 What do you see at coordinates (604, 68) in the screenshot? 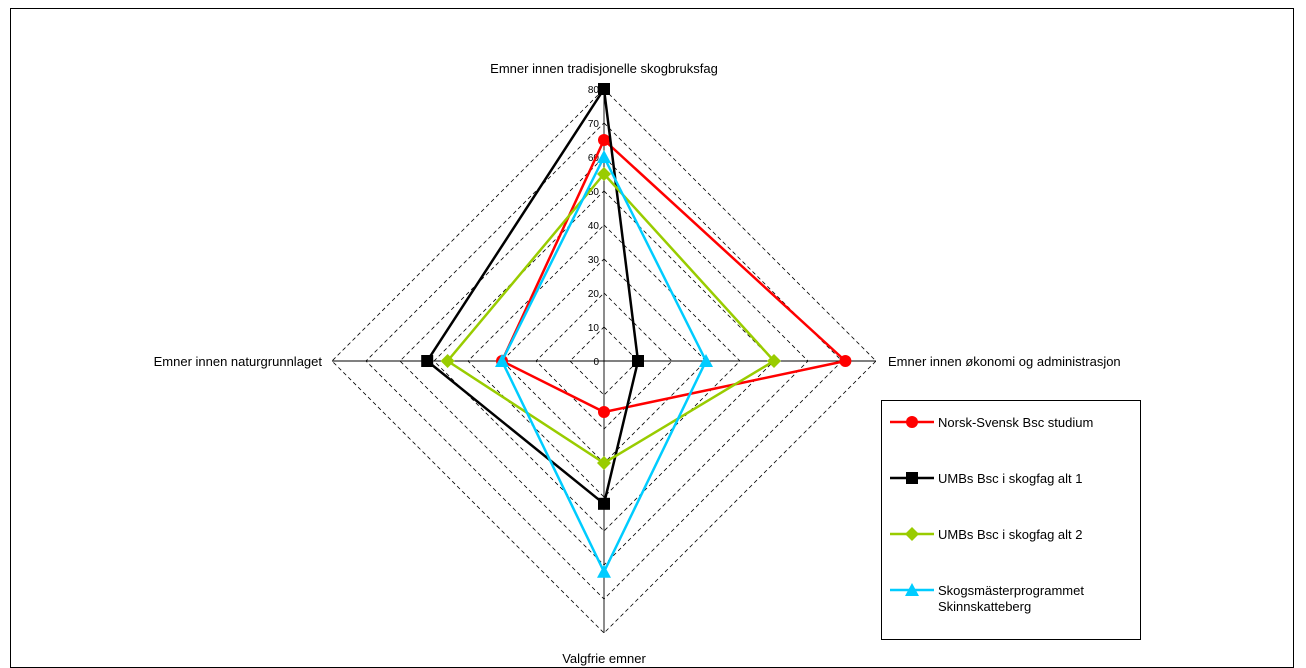
I see `axis-label-0: Emner innen tradisjonelle skogbruksfag` at bounding box center [604, 68].